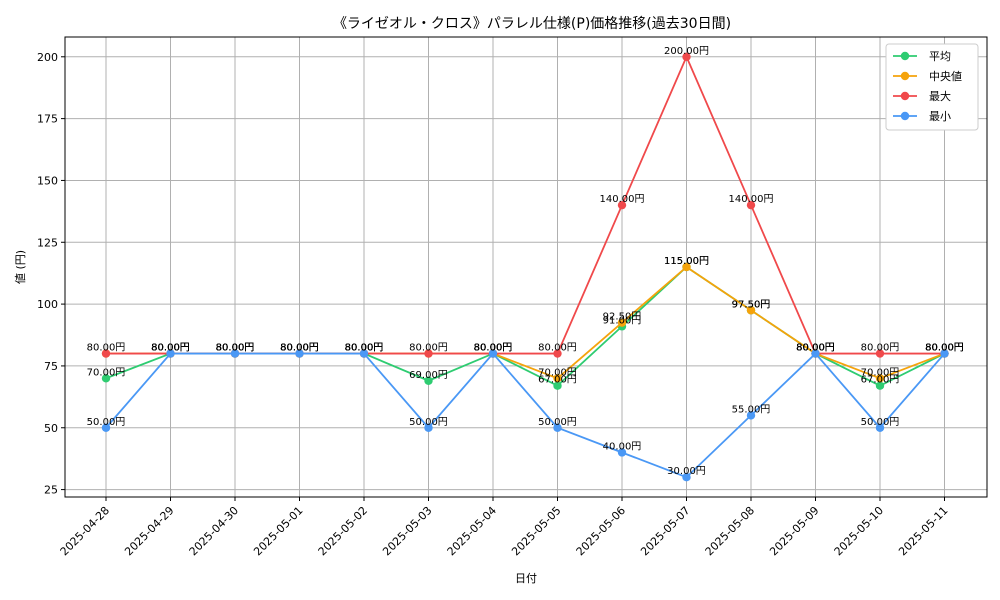 The height and width of the screenshot is (600, 1000). Describe the element at coordinates (526, 578) in the screenshot. I see `x-axis-label: 日付` at that location.